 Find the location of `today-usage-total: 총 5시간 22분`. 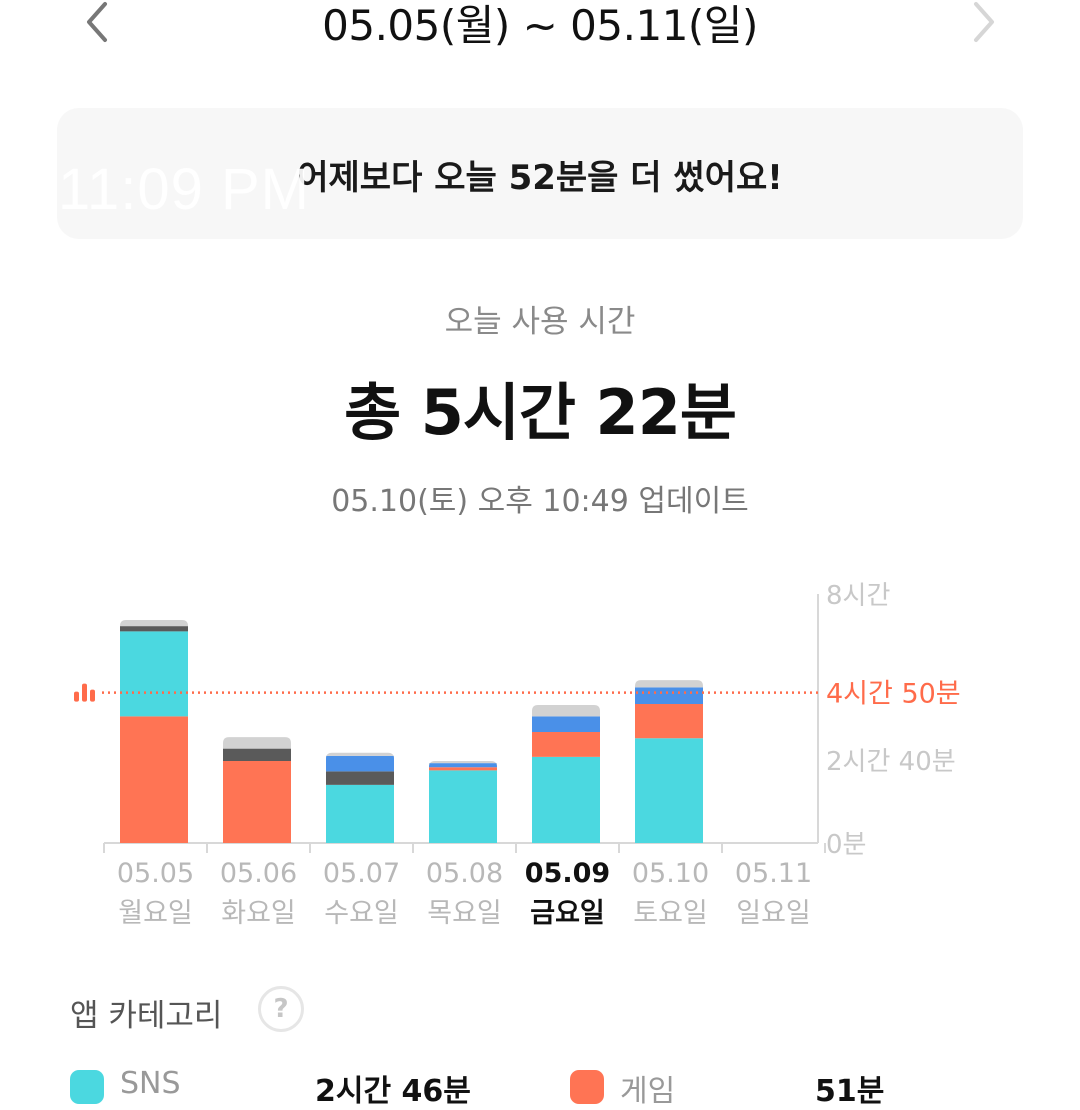

today-usage-total: 총 5시간 22분 is located at coordinates (540, 412).